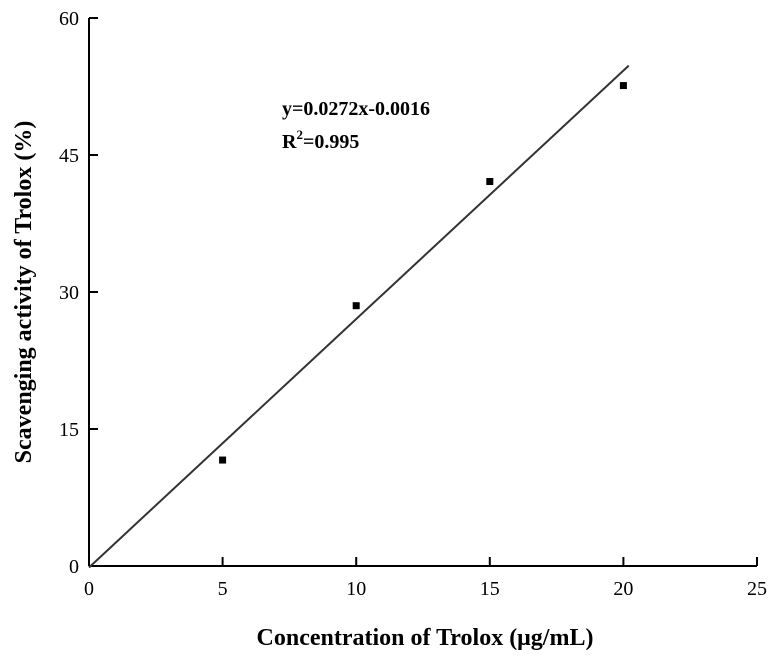 Image resolution: width=776 pixels, height=657 pixels. What do you see at coordinates (69, 156) in the screenshot?
I see `y-tick-label: 45` at bounding box center [69, 156].